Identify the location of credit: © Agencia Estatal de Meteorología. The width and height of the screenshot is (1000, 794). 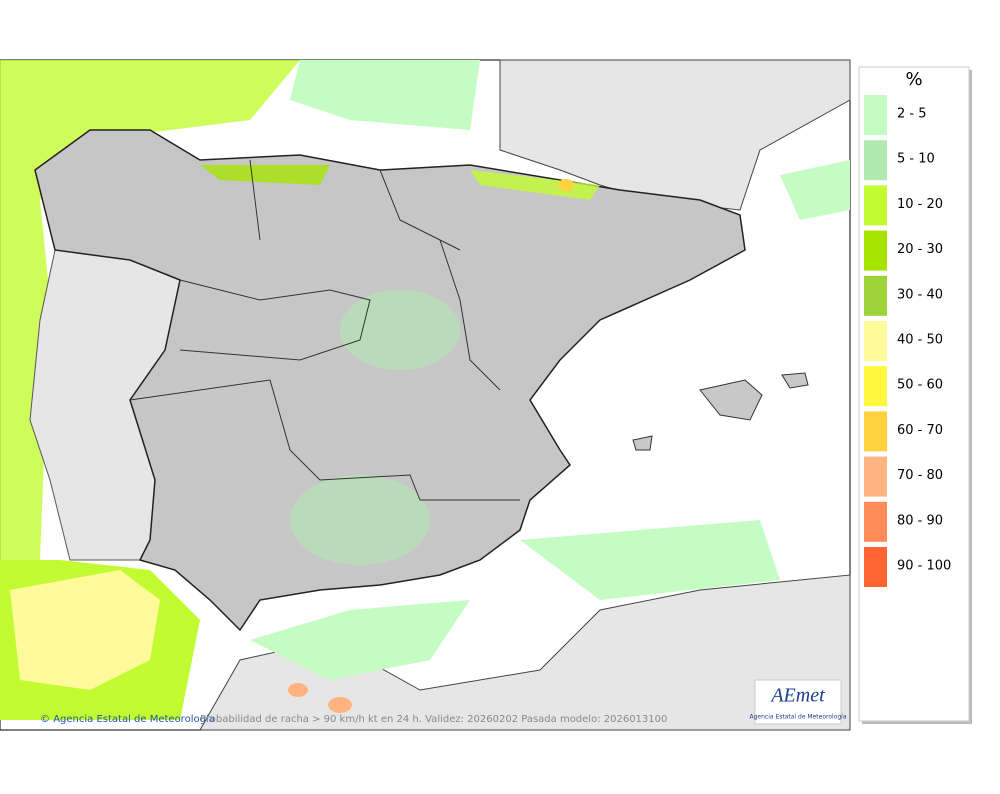
(127, 719).